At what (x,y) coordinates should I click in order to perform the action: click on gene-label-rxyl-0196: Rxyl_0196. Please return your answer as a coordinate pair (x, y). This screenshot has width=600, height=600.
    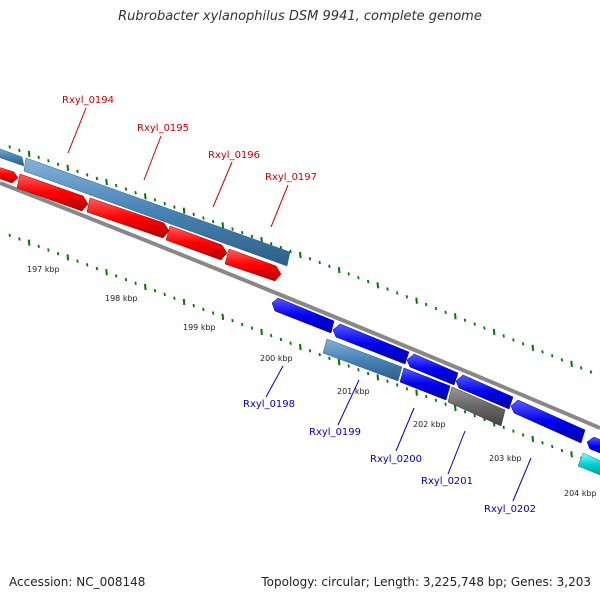
    Looking at the image, I should click on (234, 155).